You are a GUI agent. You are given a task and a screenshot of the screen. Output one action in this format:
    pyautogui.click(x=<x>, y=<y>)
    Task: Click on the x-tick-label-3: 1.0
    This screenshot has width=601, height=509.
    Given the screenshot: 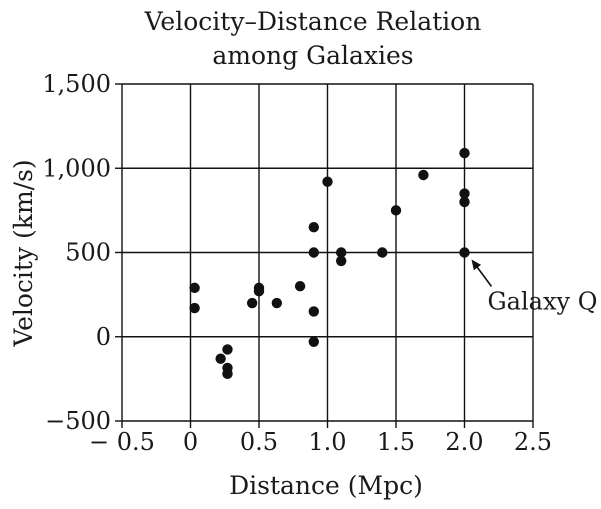 What is the action you would take?
    pyautogui.click(x=327, y=442)
    